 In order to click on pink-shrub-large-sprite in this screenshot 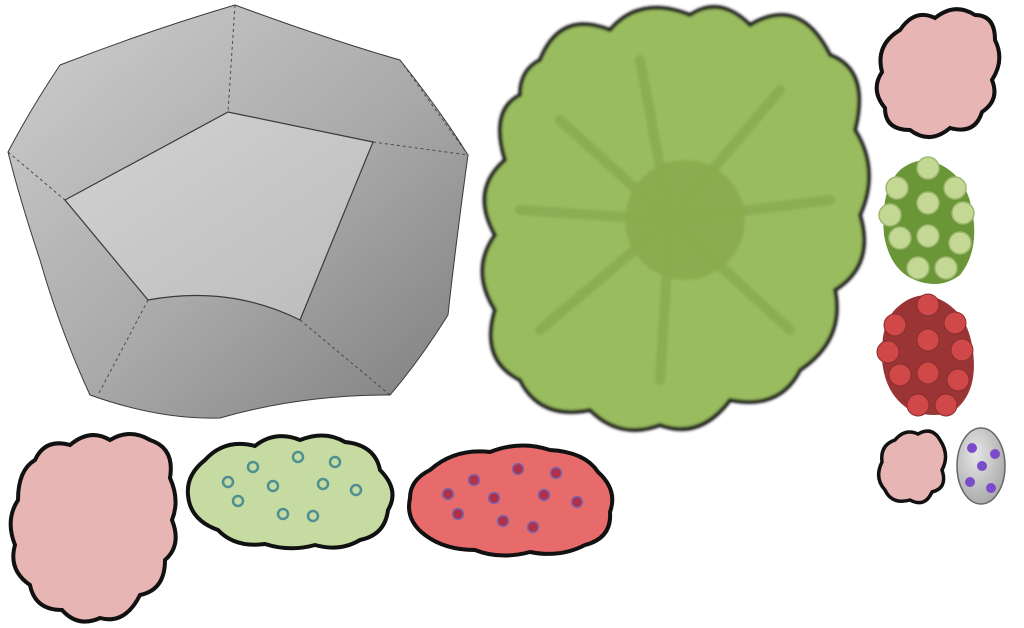, I will do `click(93, 528)`.